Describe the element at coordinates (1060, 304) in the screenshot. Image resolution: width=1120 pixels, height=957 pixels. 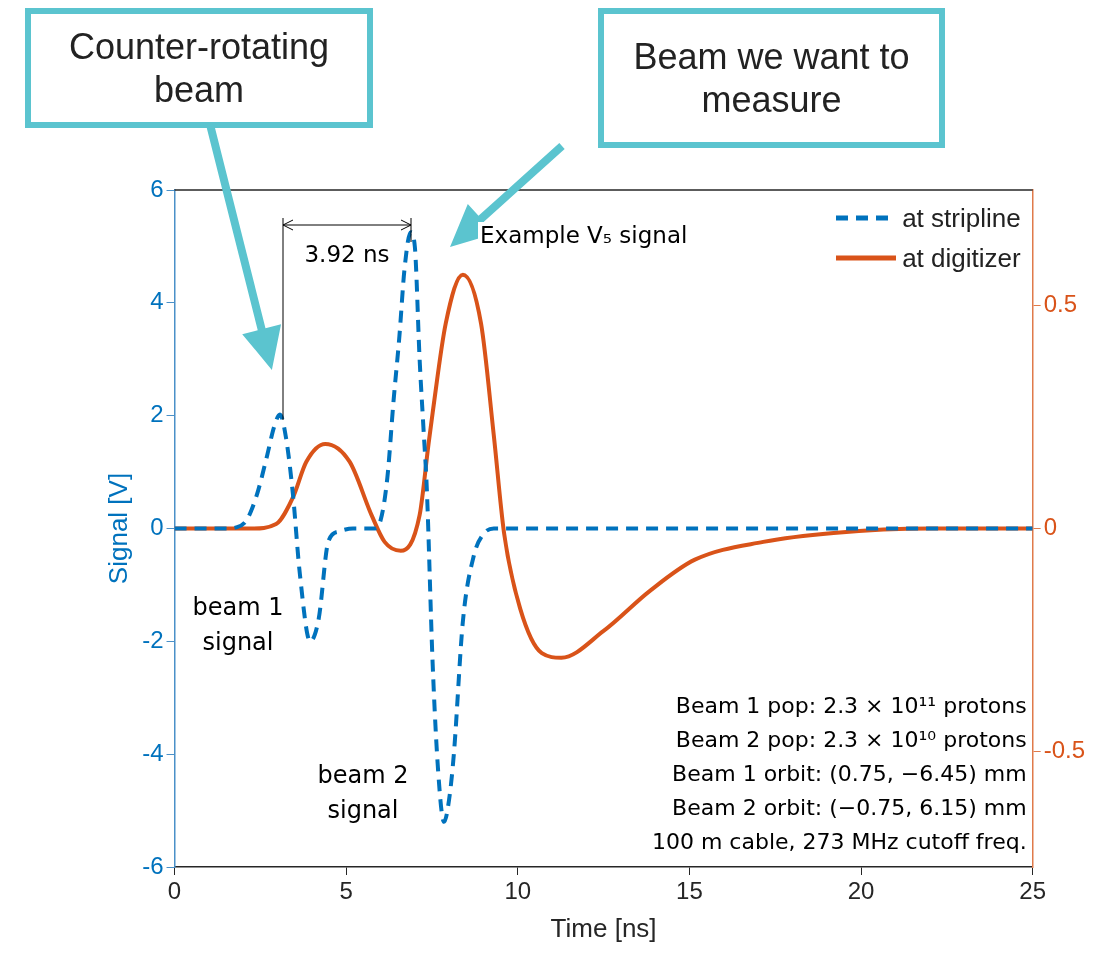
I see `y2-tick-label: 0.5` at that location.